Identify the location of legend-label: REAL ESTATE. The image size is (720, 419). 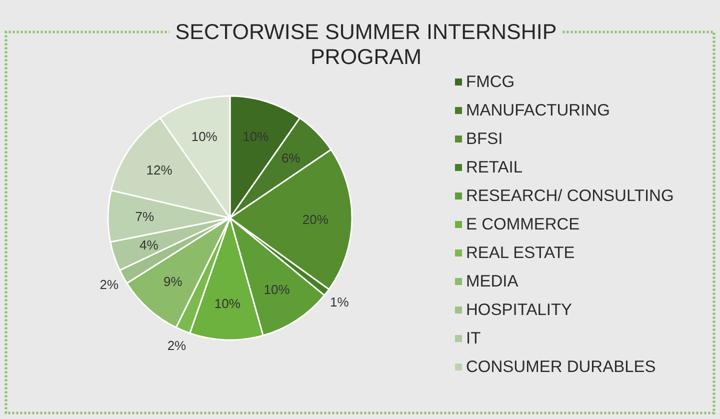
(520, 253).